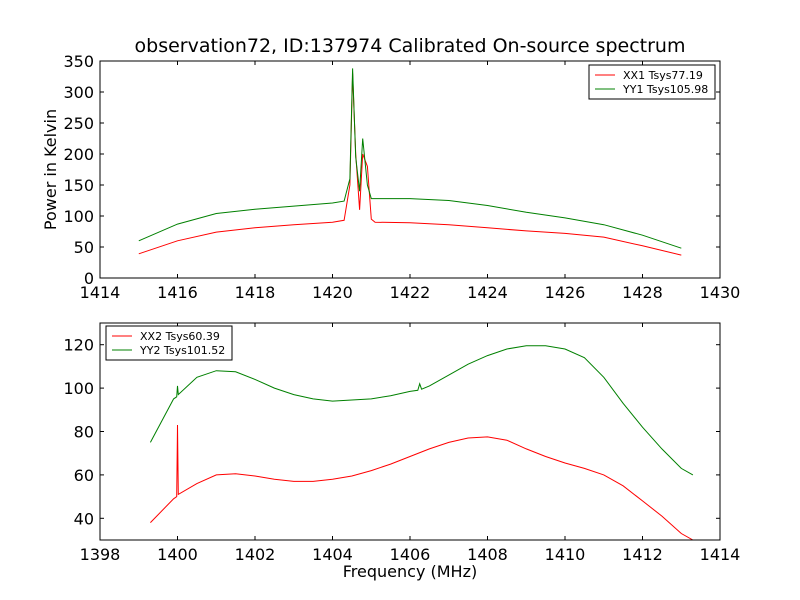 This screenshot has width=800, height=600. What do you see at coordinates (78, 154) in the screenshot?
I see `y-tick-label: 200` at bounding box center [78, 154].